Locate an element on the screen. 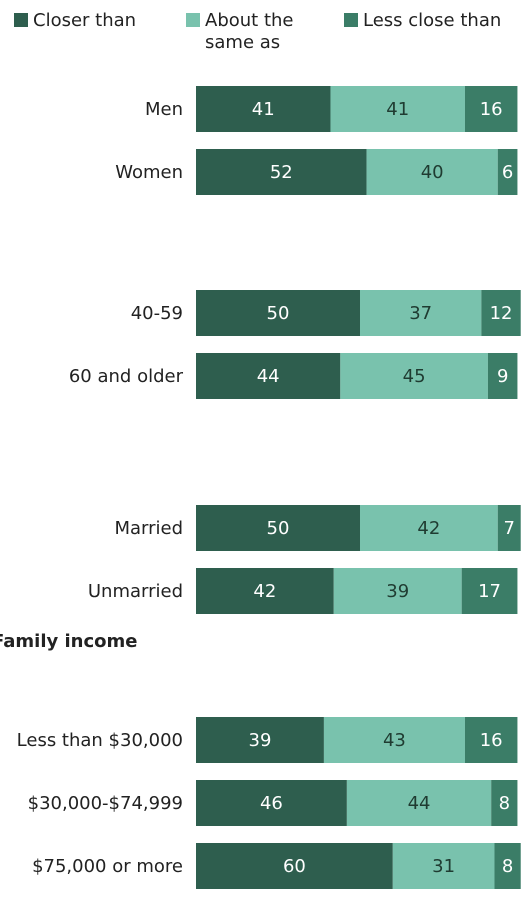  bar-segment-40-59-about-the-same-as is located at coordinates (421, 313).